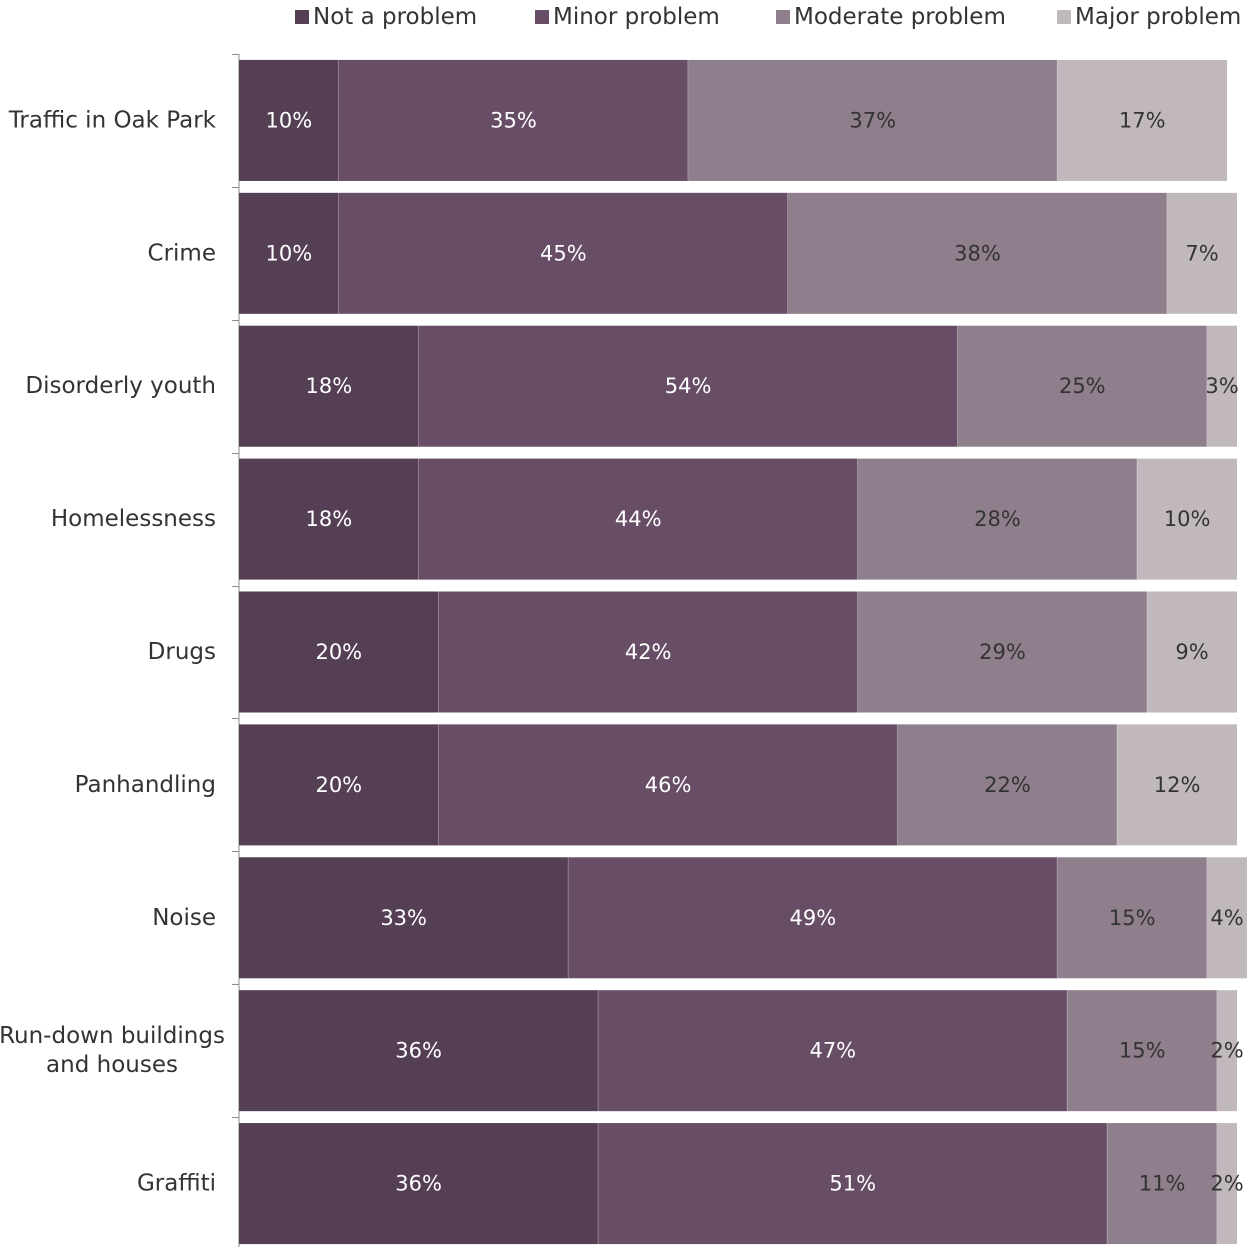 The height and width of the screenshot is (1247, 1250). What do you see at coordinates (182, 253) in the screenshot?
I see `category-label: Crime` at bounding box center [182, 253].